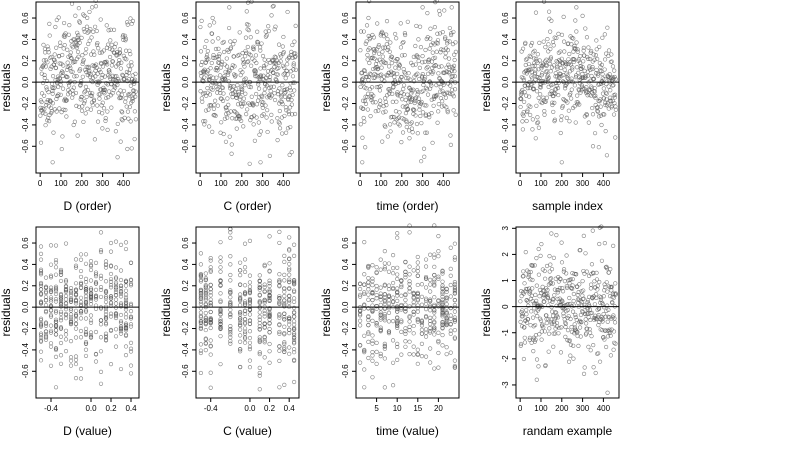 This screenshot has height=450, width=800. Describe the element at coordinates (250, 408) in the screenshot. I see `x-tick-label: 0.0` at that location.